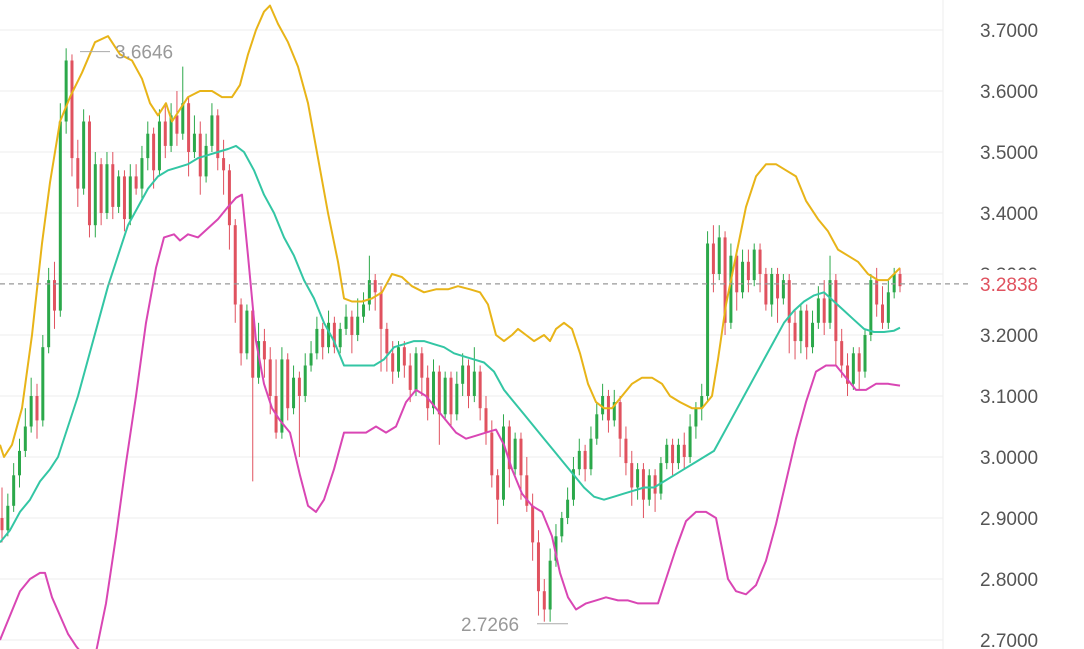 The height and width of the screenshot is (649, 1084). Describe the element at coordinates (1009, 31) in the screenshot. I see `y-tick-label: 3.7000` at that location.